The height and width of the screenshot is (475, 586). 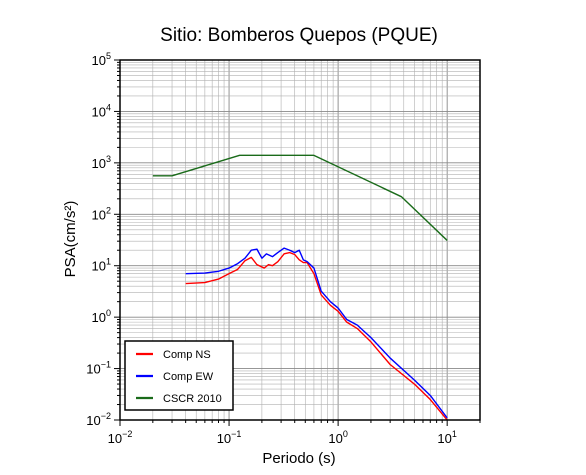 I want to click on y-tick-exponent: 2, so click(x=108, y=210).